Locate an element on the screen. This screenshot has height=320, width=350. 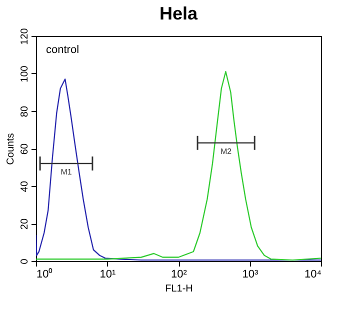
y-tick-label: 60 is located at coordinates (25, 149).